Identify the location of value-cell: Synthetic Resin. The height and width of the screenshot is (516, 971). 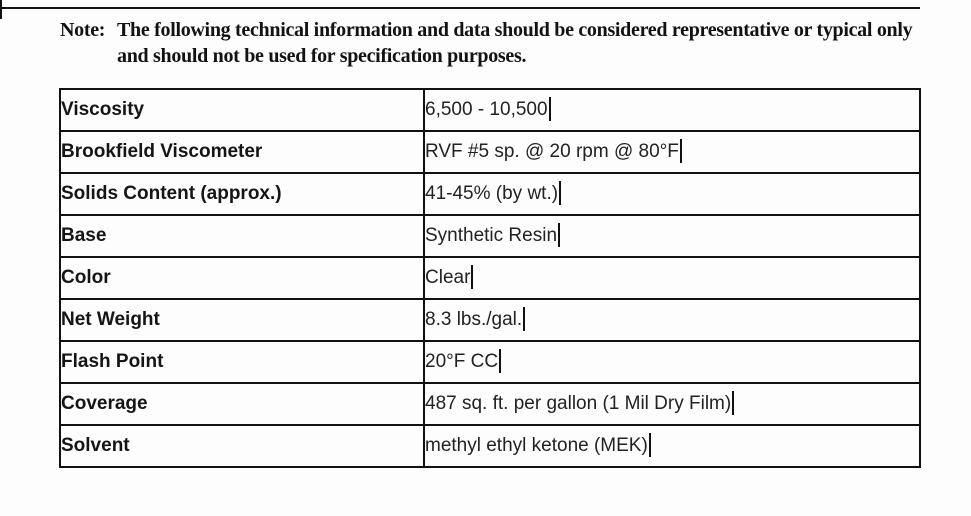
(672, 236).